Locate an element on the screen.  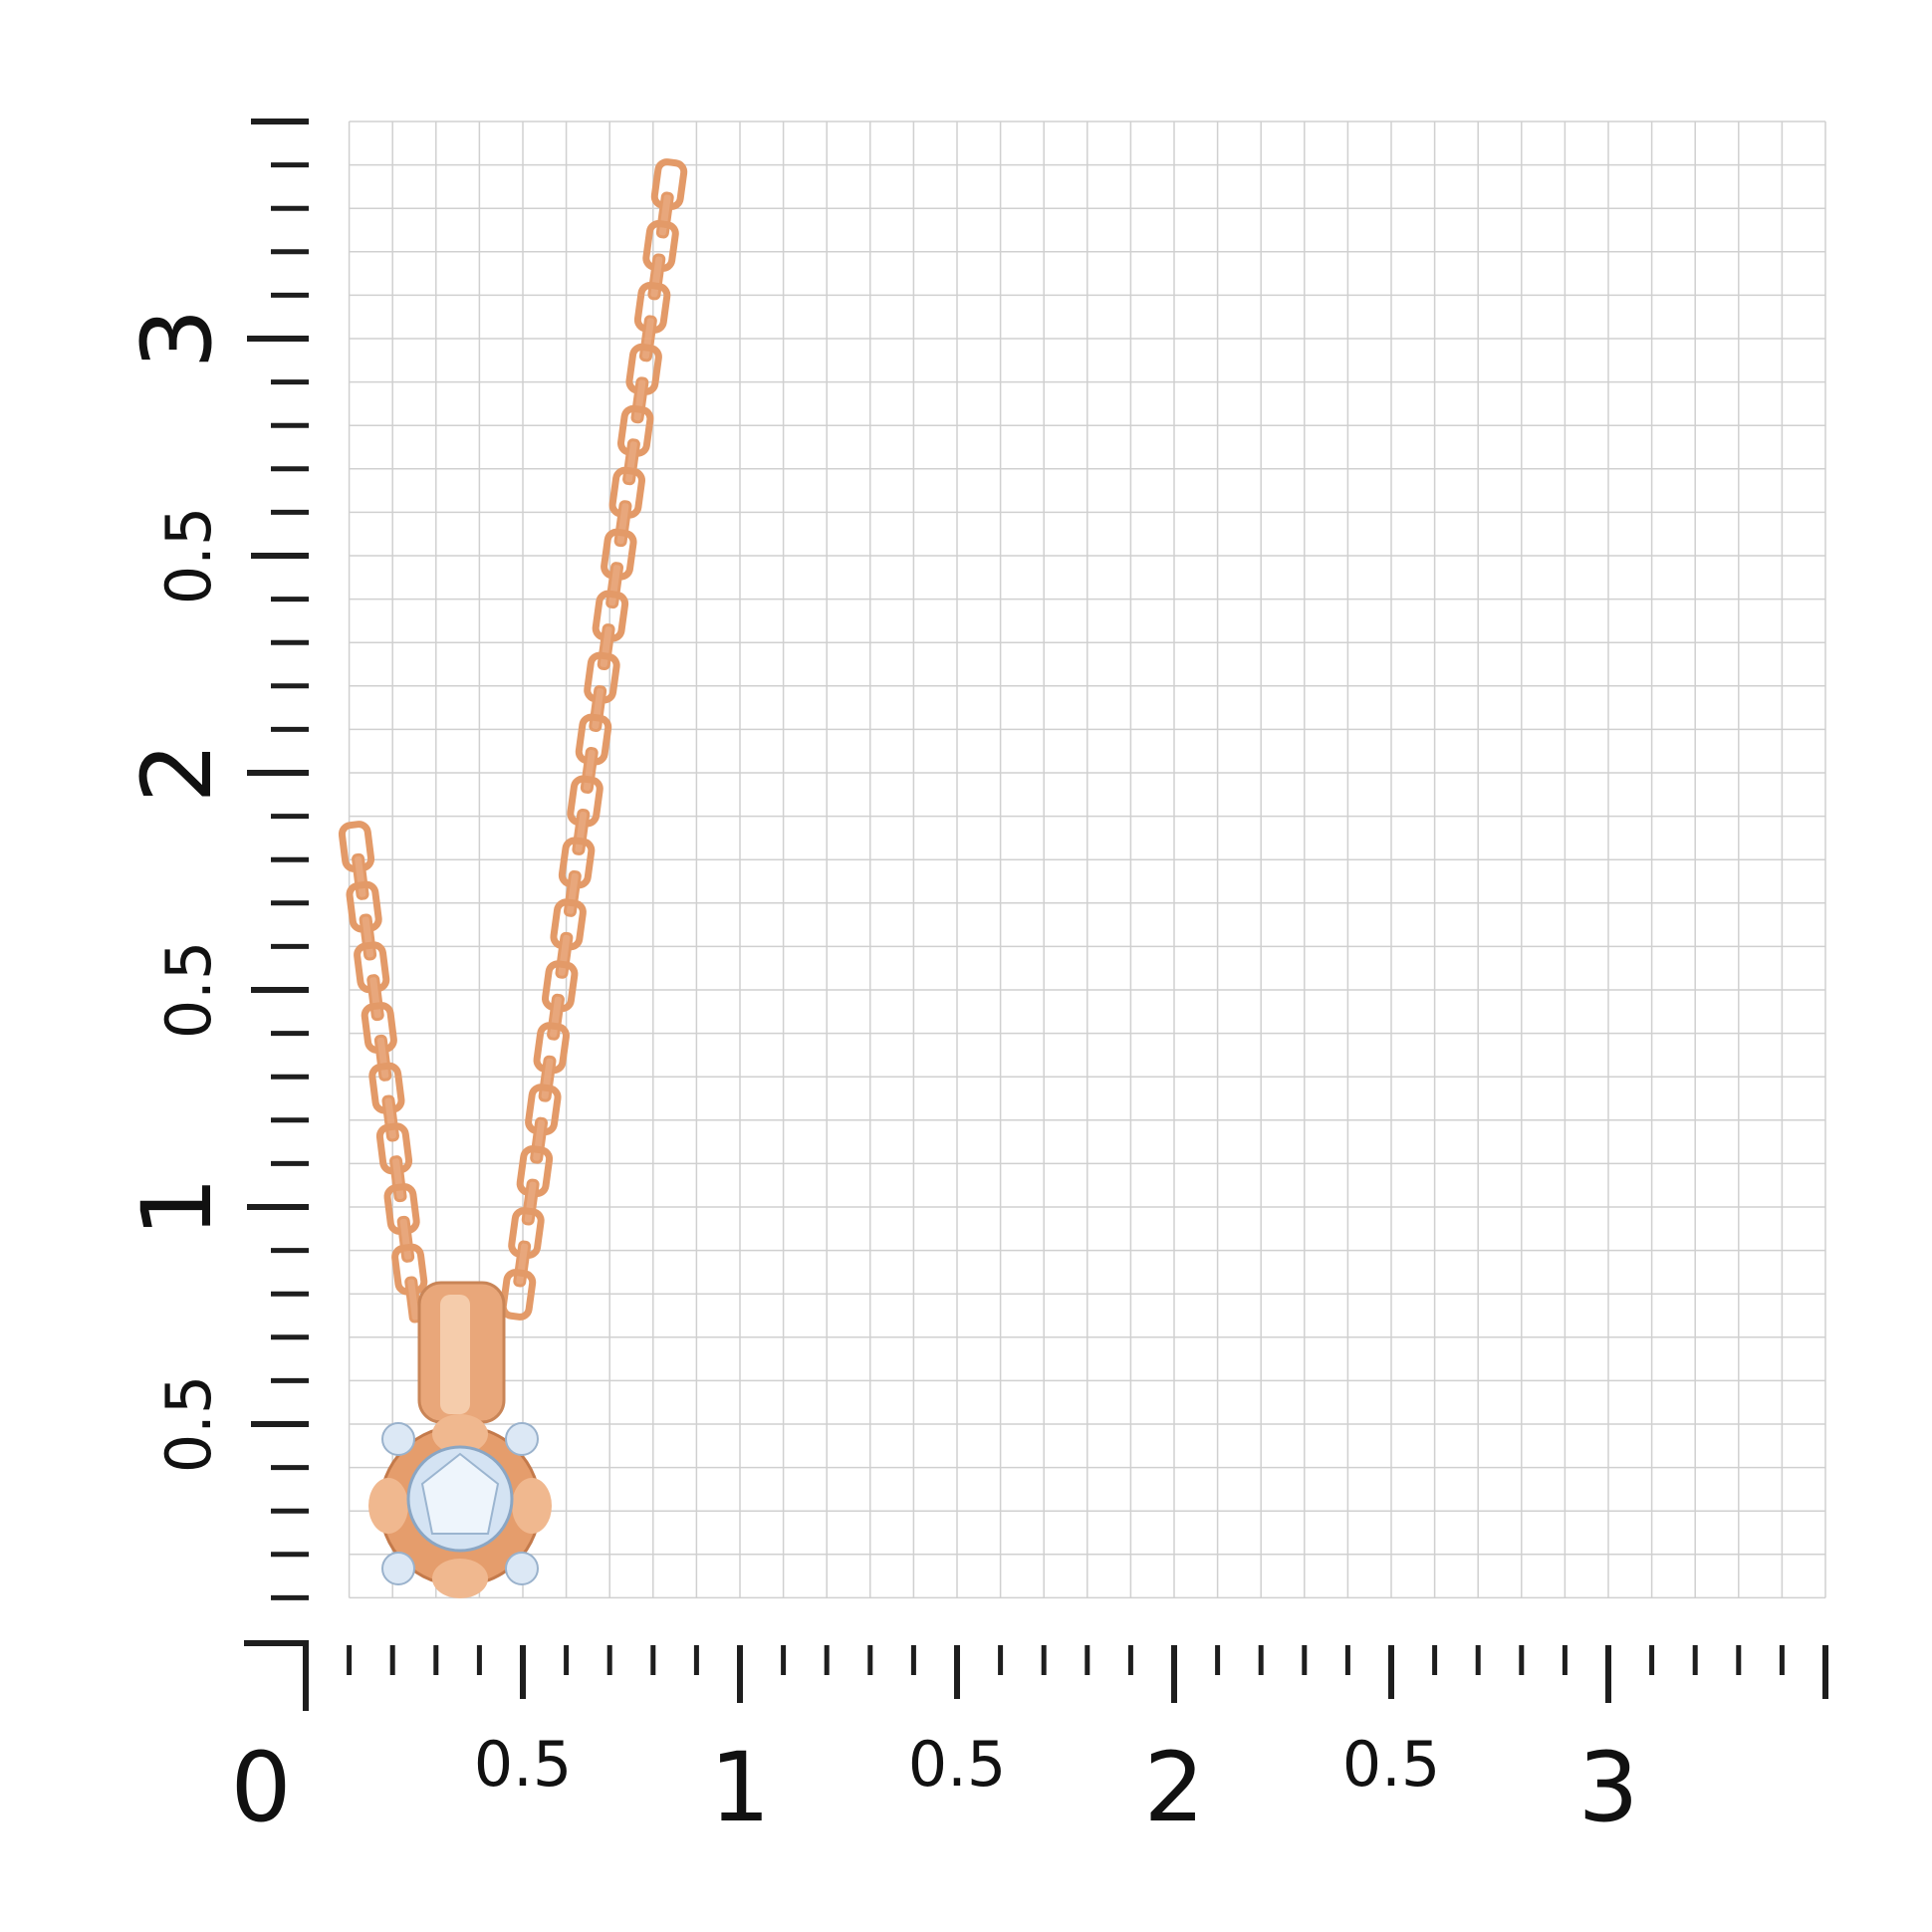
chain is located at coordinates (513, 741).